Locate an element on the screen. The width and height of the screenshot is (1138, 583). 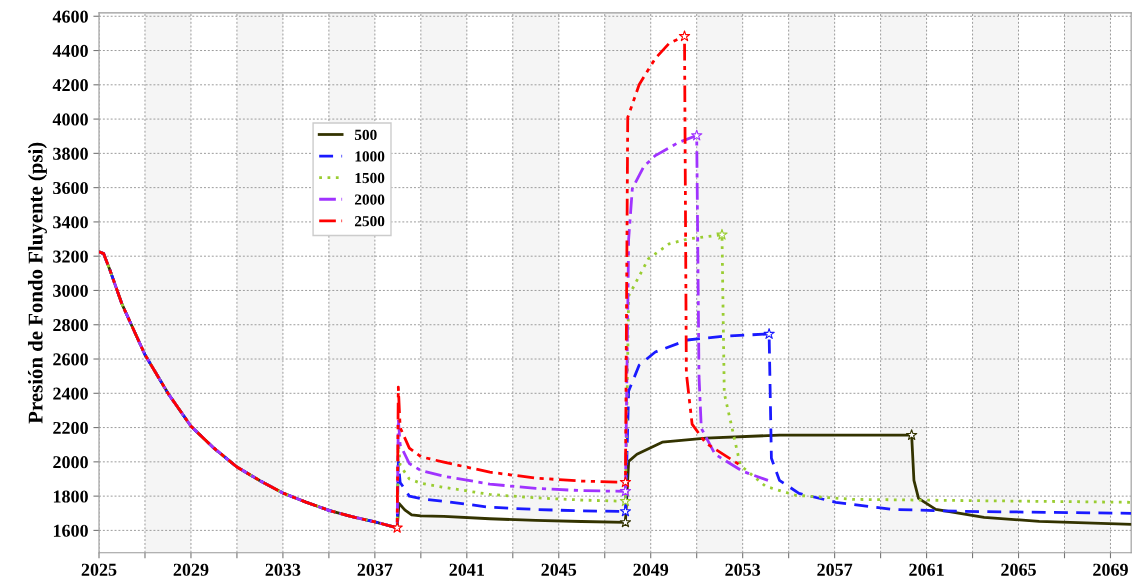
y-tick-label: 3600 is located at coordinates (70, 188).